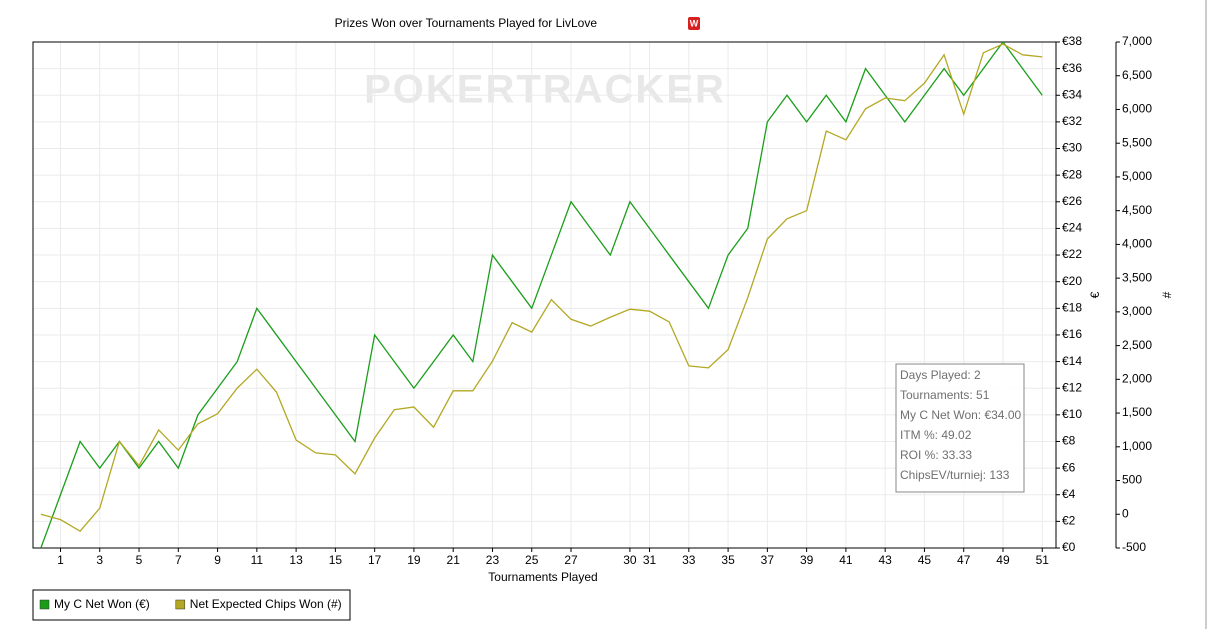  Describe the element at coordinates (1069, 547) in the screenshot. I see `y-tick-label: €0` at that location.